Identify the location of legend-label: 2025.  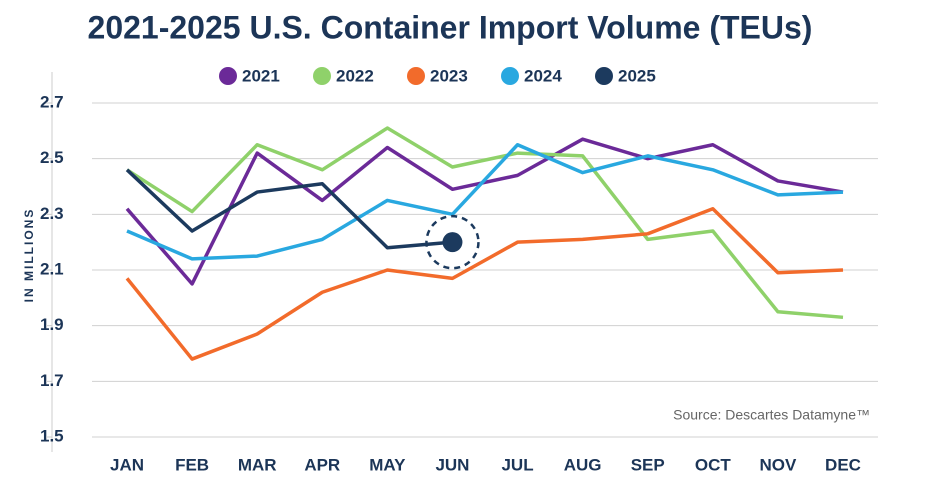
(637, 75).